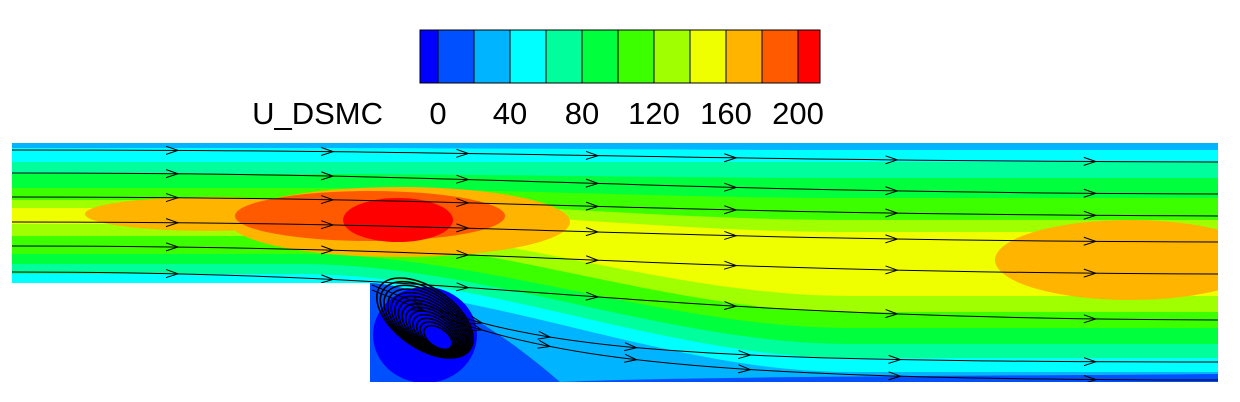 The image size is (1240, 402). I want to click on colorbar-label: U_DSMC, so click(317, 113).